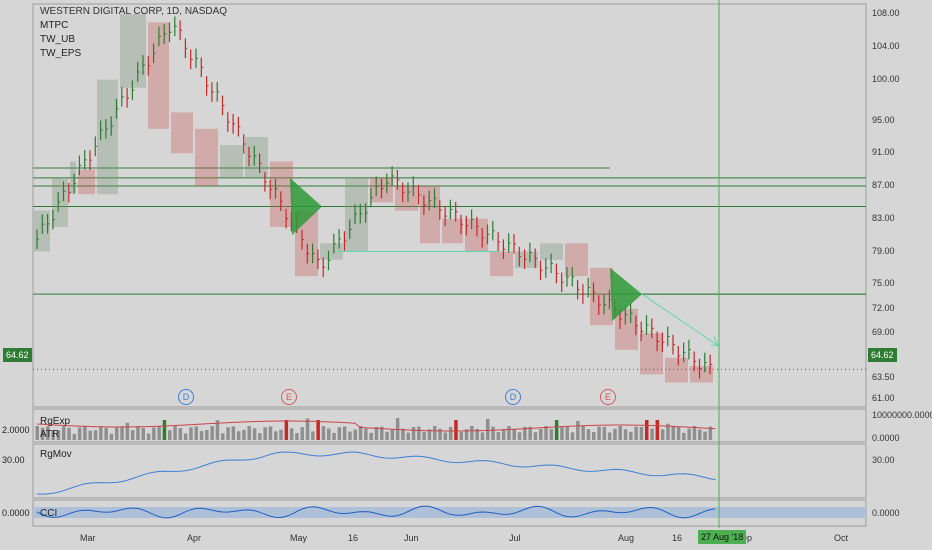 The image size is (932, 550). I want to click on indicator-mtpc: MTPC, so click(54, 25).